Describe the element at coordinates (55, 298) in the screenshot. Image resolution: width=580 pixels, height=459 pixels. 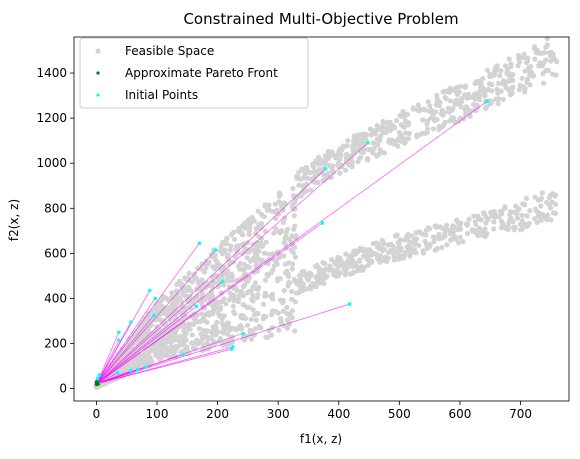
I see `y-tick-label: 400` at that location.